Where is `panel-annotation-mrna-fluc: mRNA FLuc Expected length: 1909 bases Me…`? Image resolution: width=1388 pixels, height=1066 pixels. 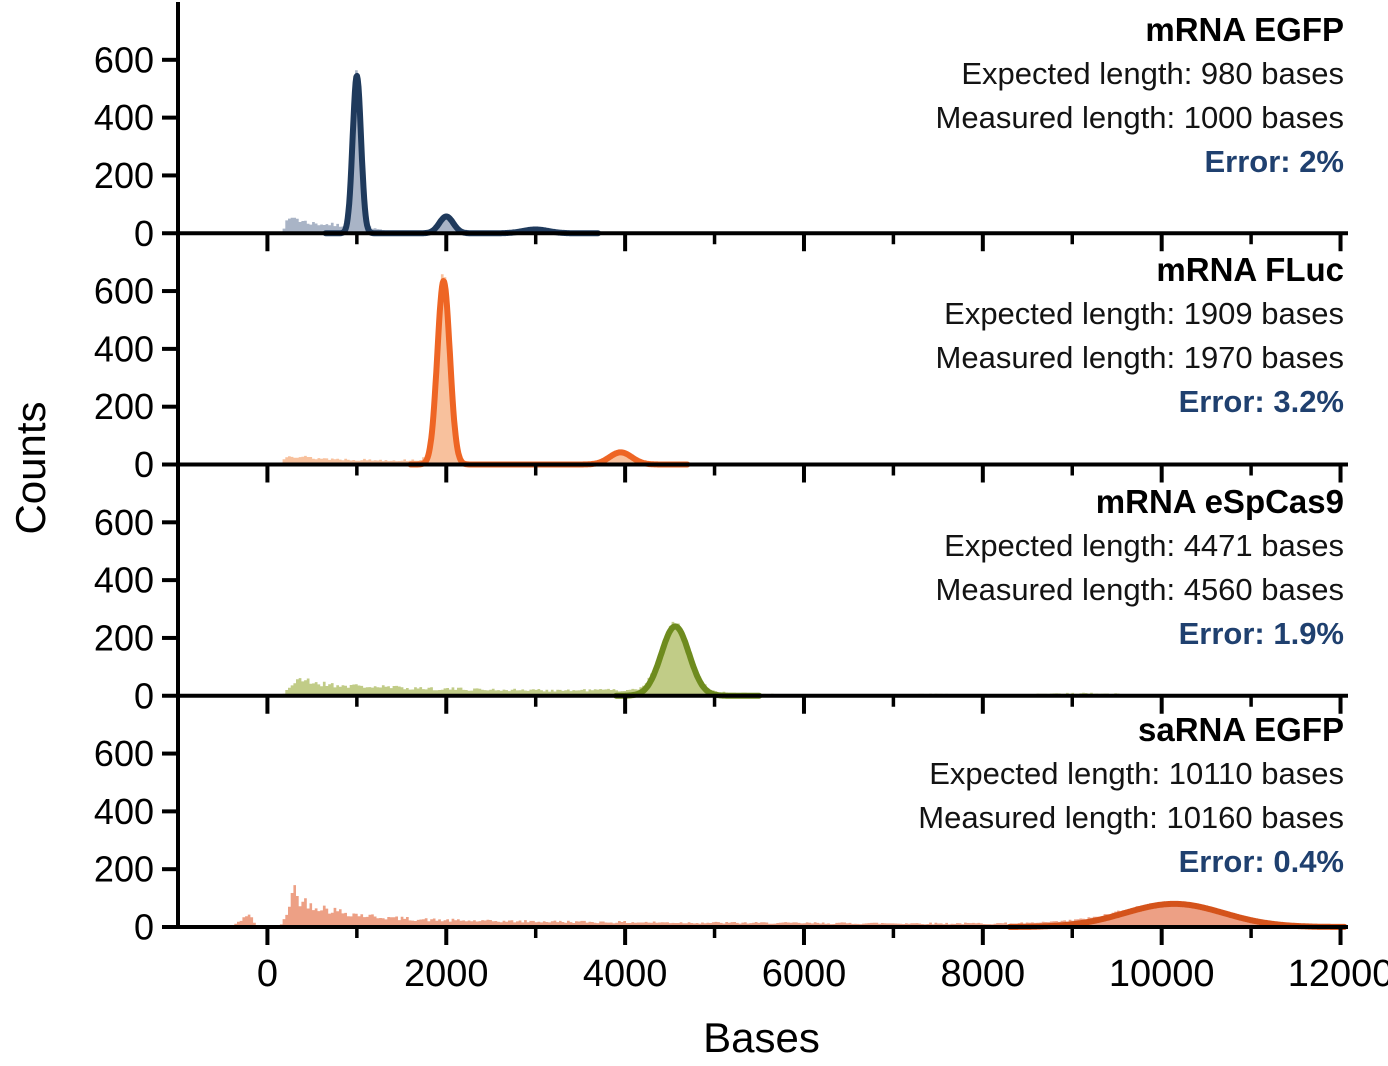 panel-annotation-mrna-fluc: mRNA FLuc Expected length: 1909 bases Me… is located at coordinates (1140, 336).